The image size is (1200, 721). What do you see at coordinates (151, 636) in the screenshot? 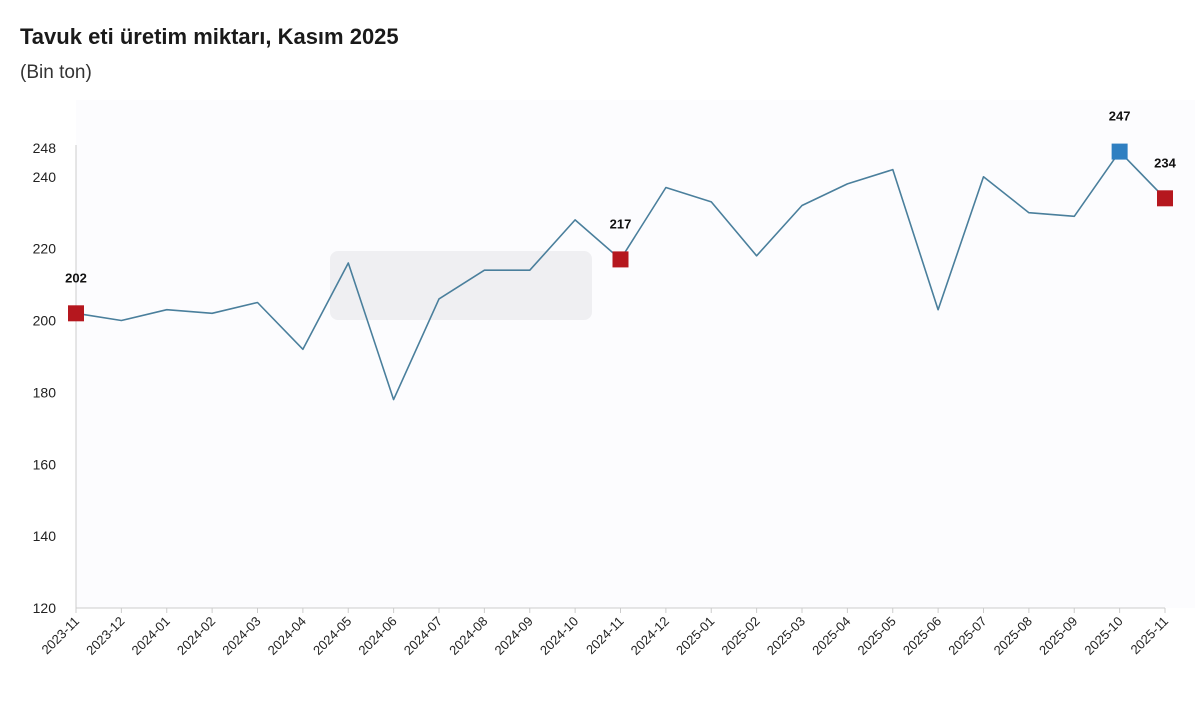
I see `x-tick-label: 2024-01` at bounding box center [151, 636].